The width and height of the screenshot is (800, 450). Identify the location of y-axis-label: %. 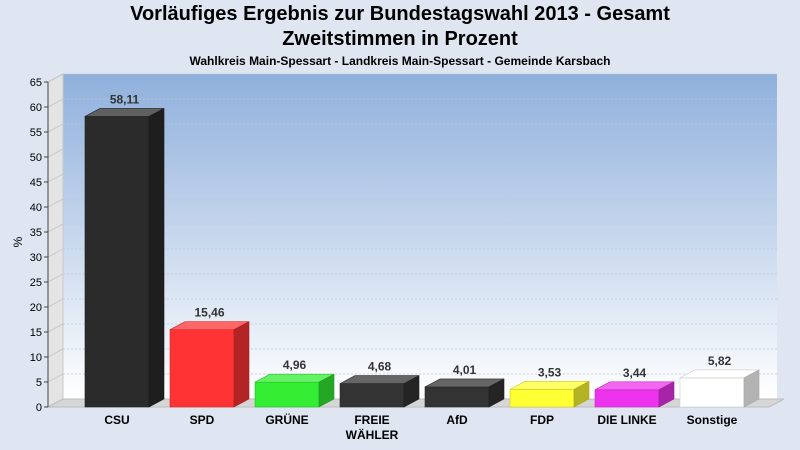
(18, 241).